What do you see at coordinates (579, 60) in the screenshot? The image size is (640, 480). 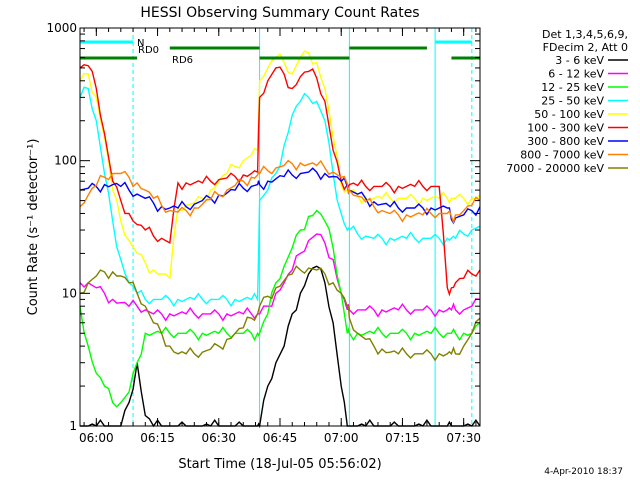 I see `legend-entry-label: 3 - 6 keV` at bounding box center [579, 60].